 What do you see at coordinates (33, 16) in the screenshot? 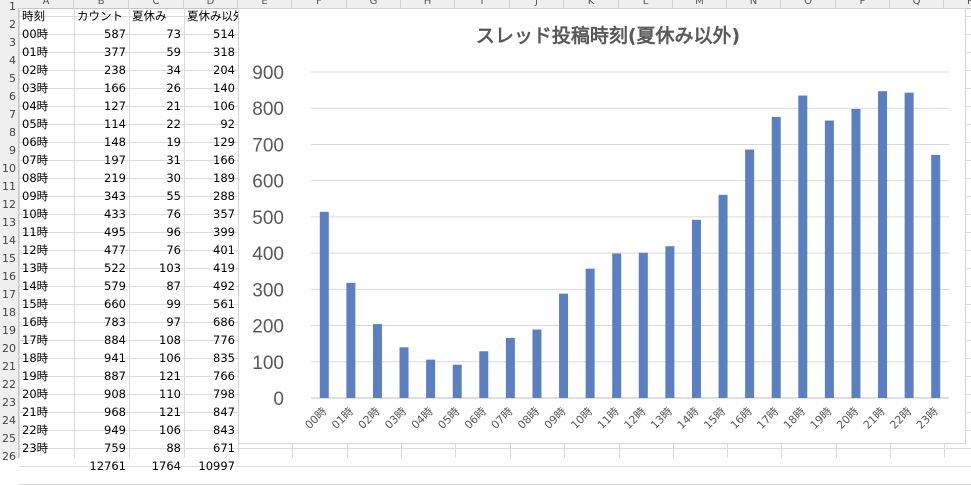
I see `cell-a1: 時刻` at bounding box center [33, 16].